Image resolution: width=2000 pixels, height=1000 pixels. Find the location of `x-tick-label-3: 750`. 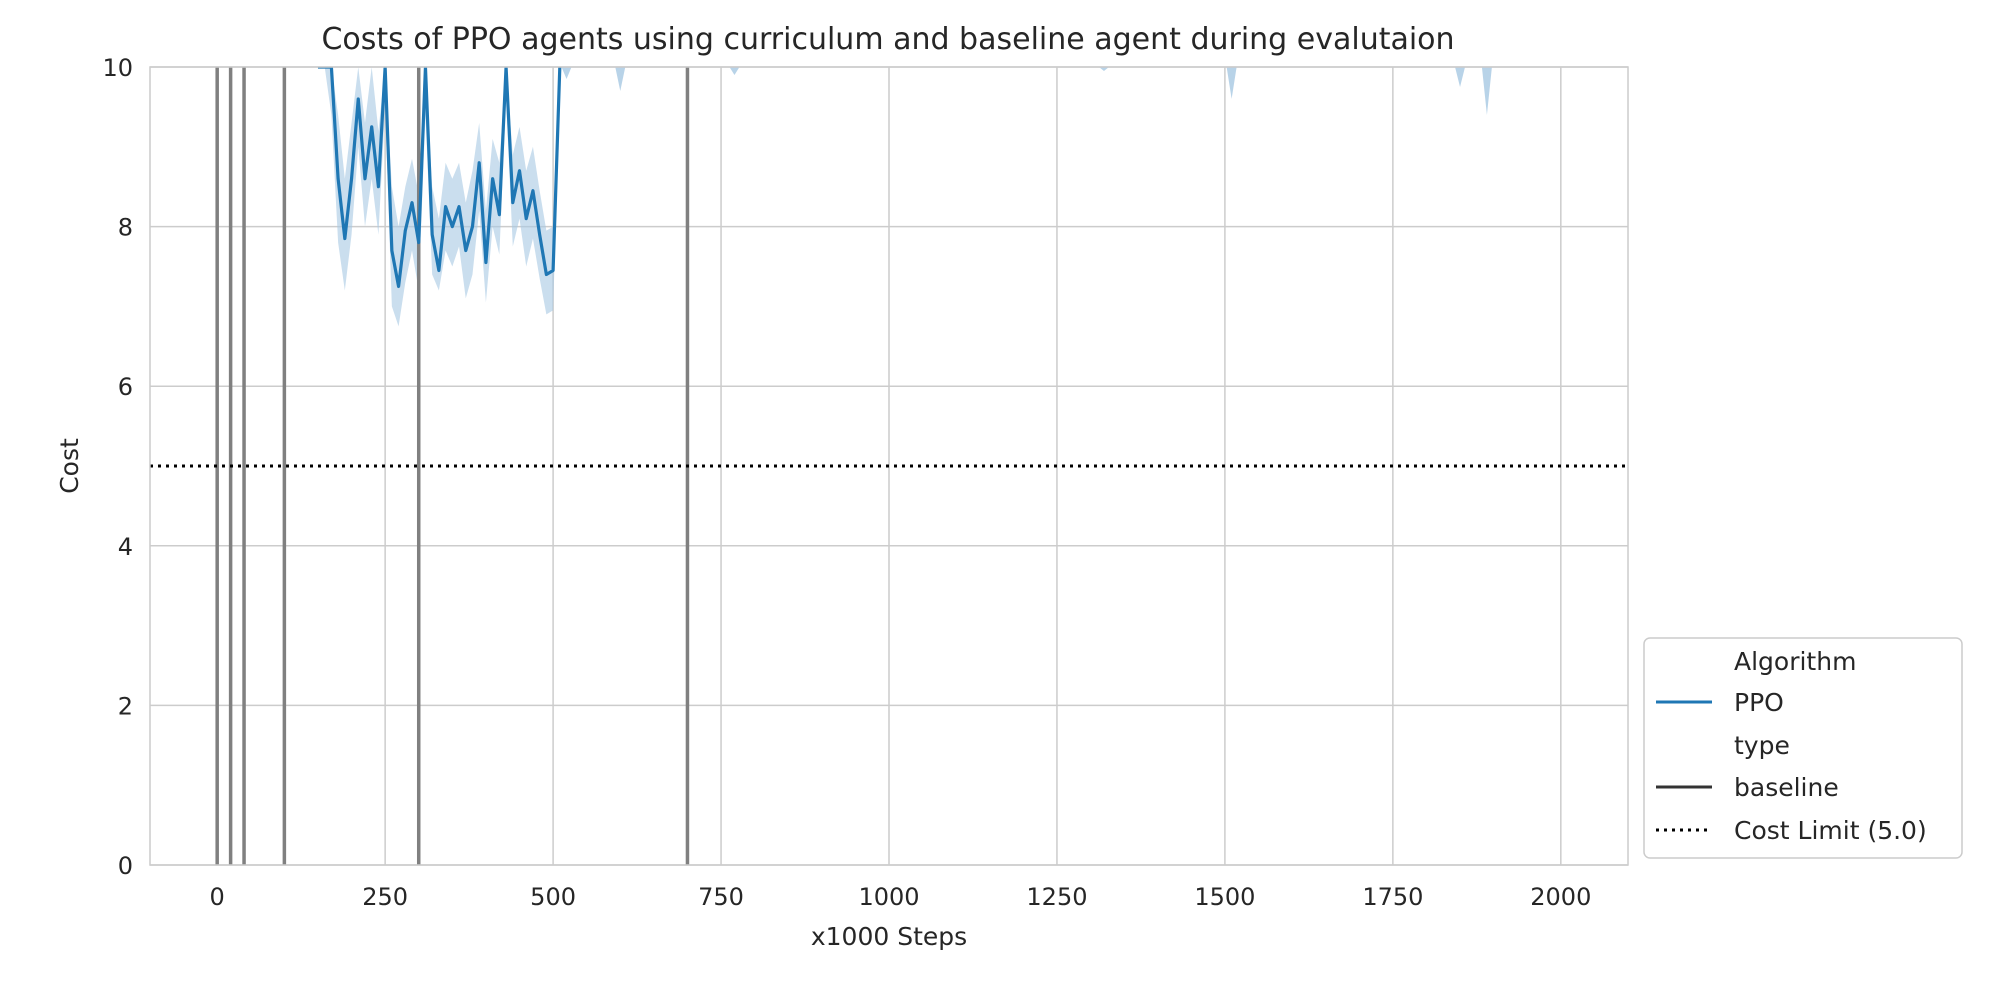

x-tick-label-3: 750 is located at coordinates (721, 897).